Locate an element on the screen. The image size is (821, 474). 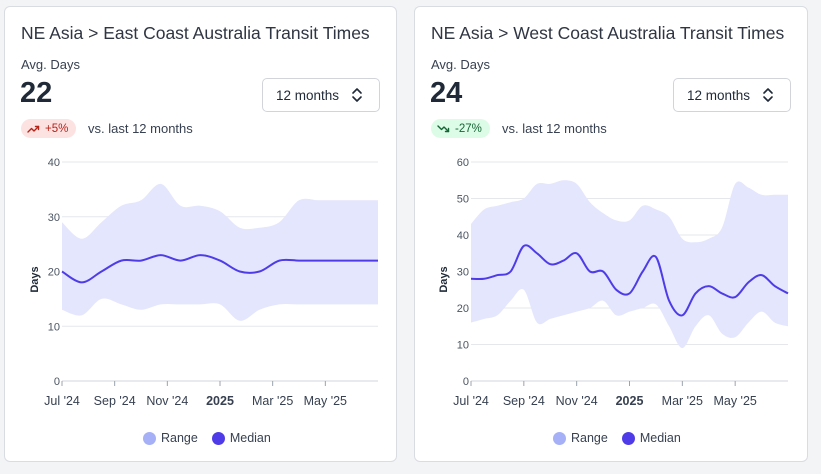
change-value: -27% is located at coordinates (468, 128).